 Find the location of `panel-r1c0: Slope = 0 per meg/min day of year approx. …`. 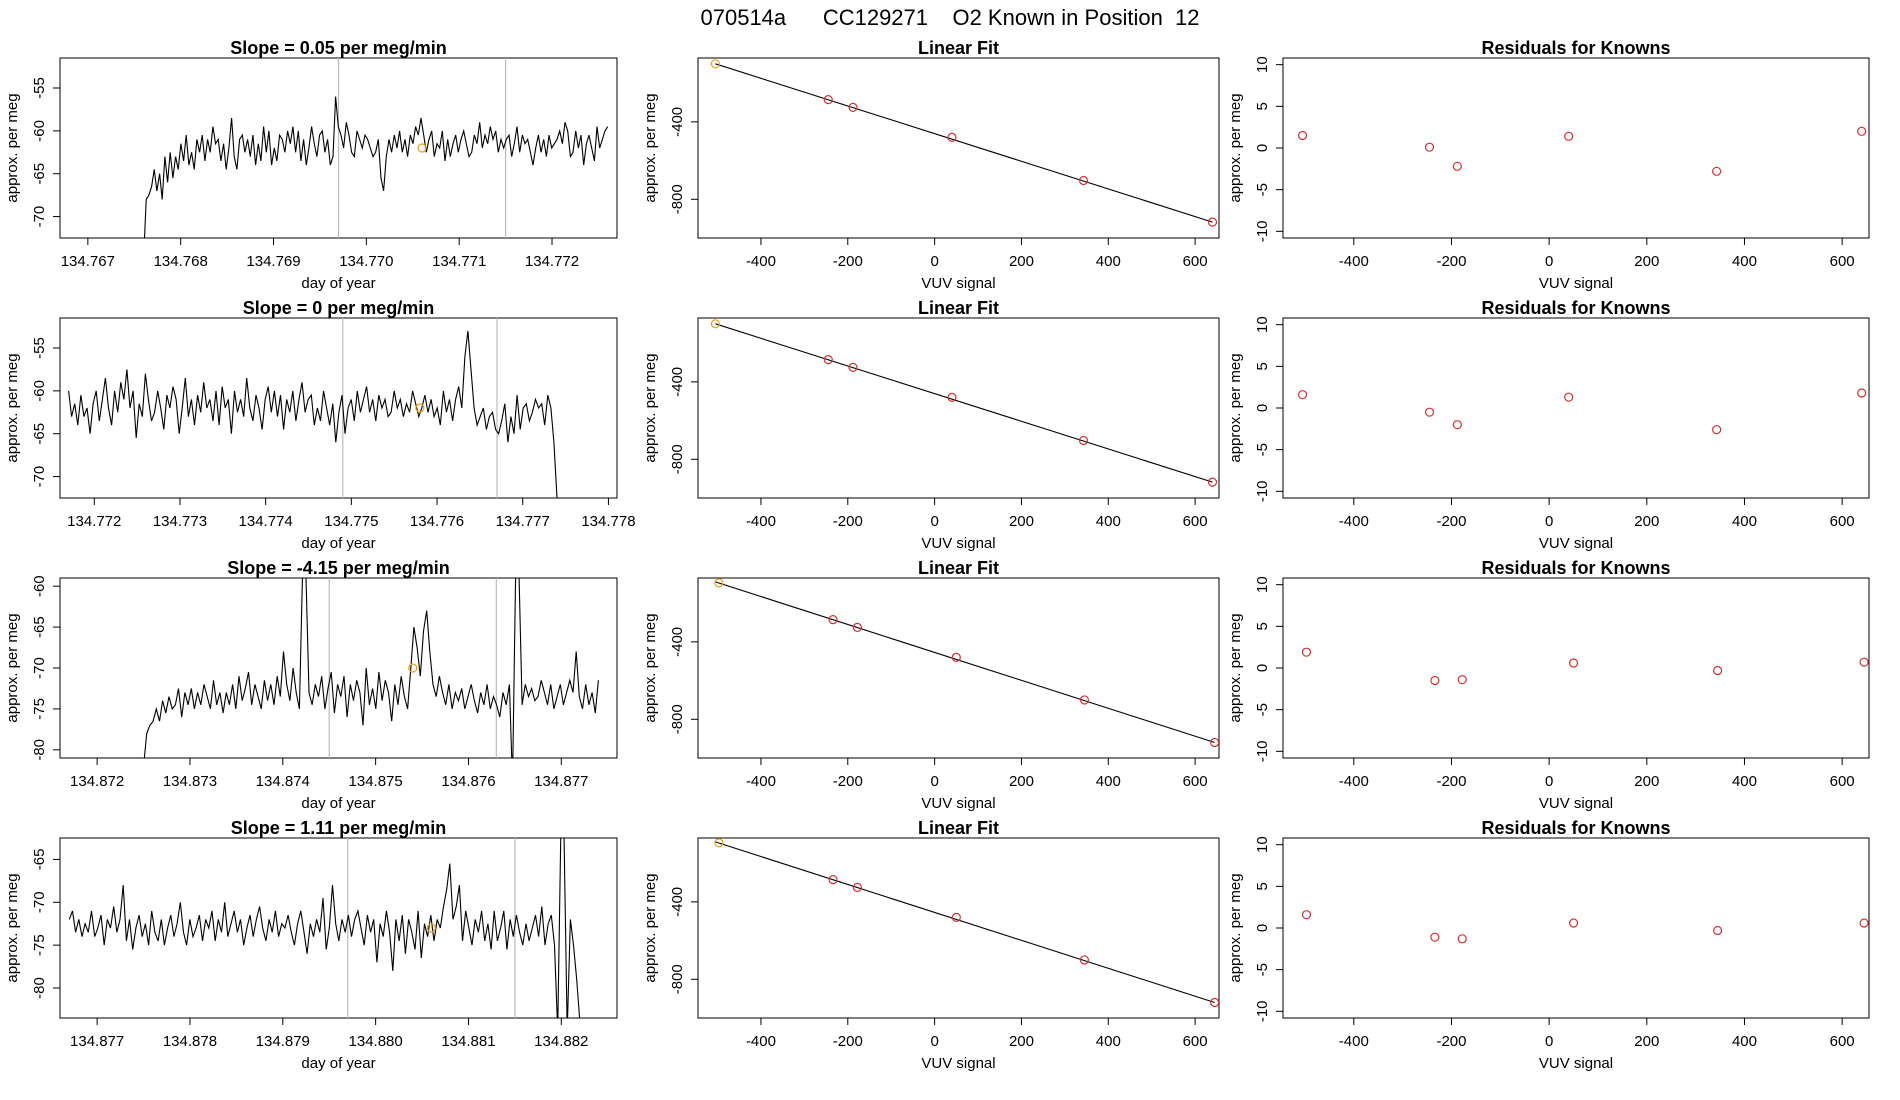

panel-r1c0: Slope = 0 per meg/min day of year approx. … is located at coordinates (320, 425).